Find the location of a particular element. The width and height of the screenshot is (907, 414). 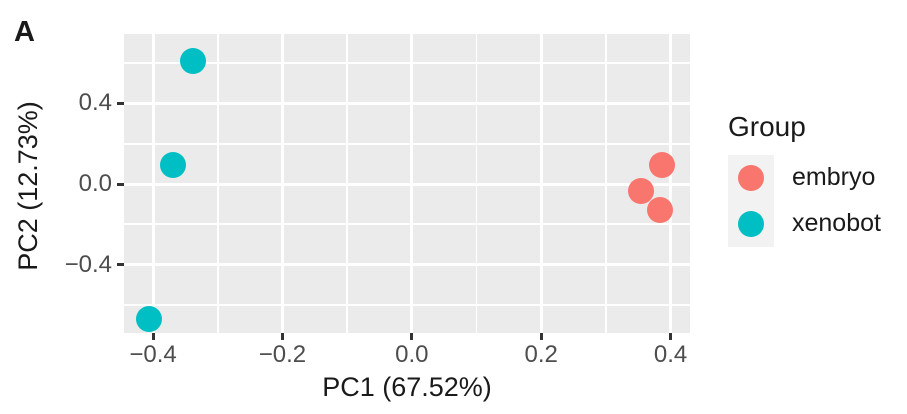

legend-item-embryo: embryo is located at coordinates (804, 177).